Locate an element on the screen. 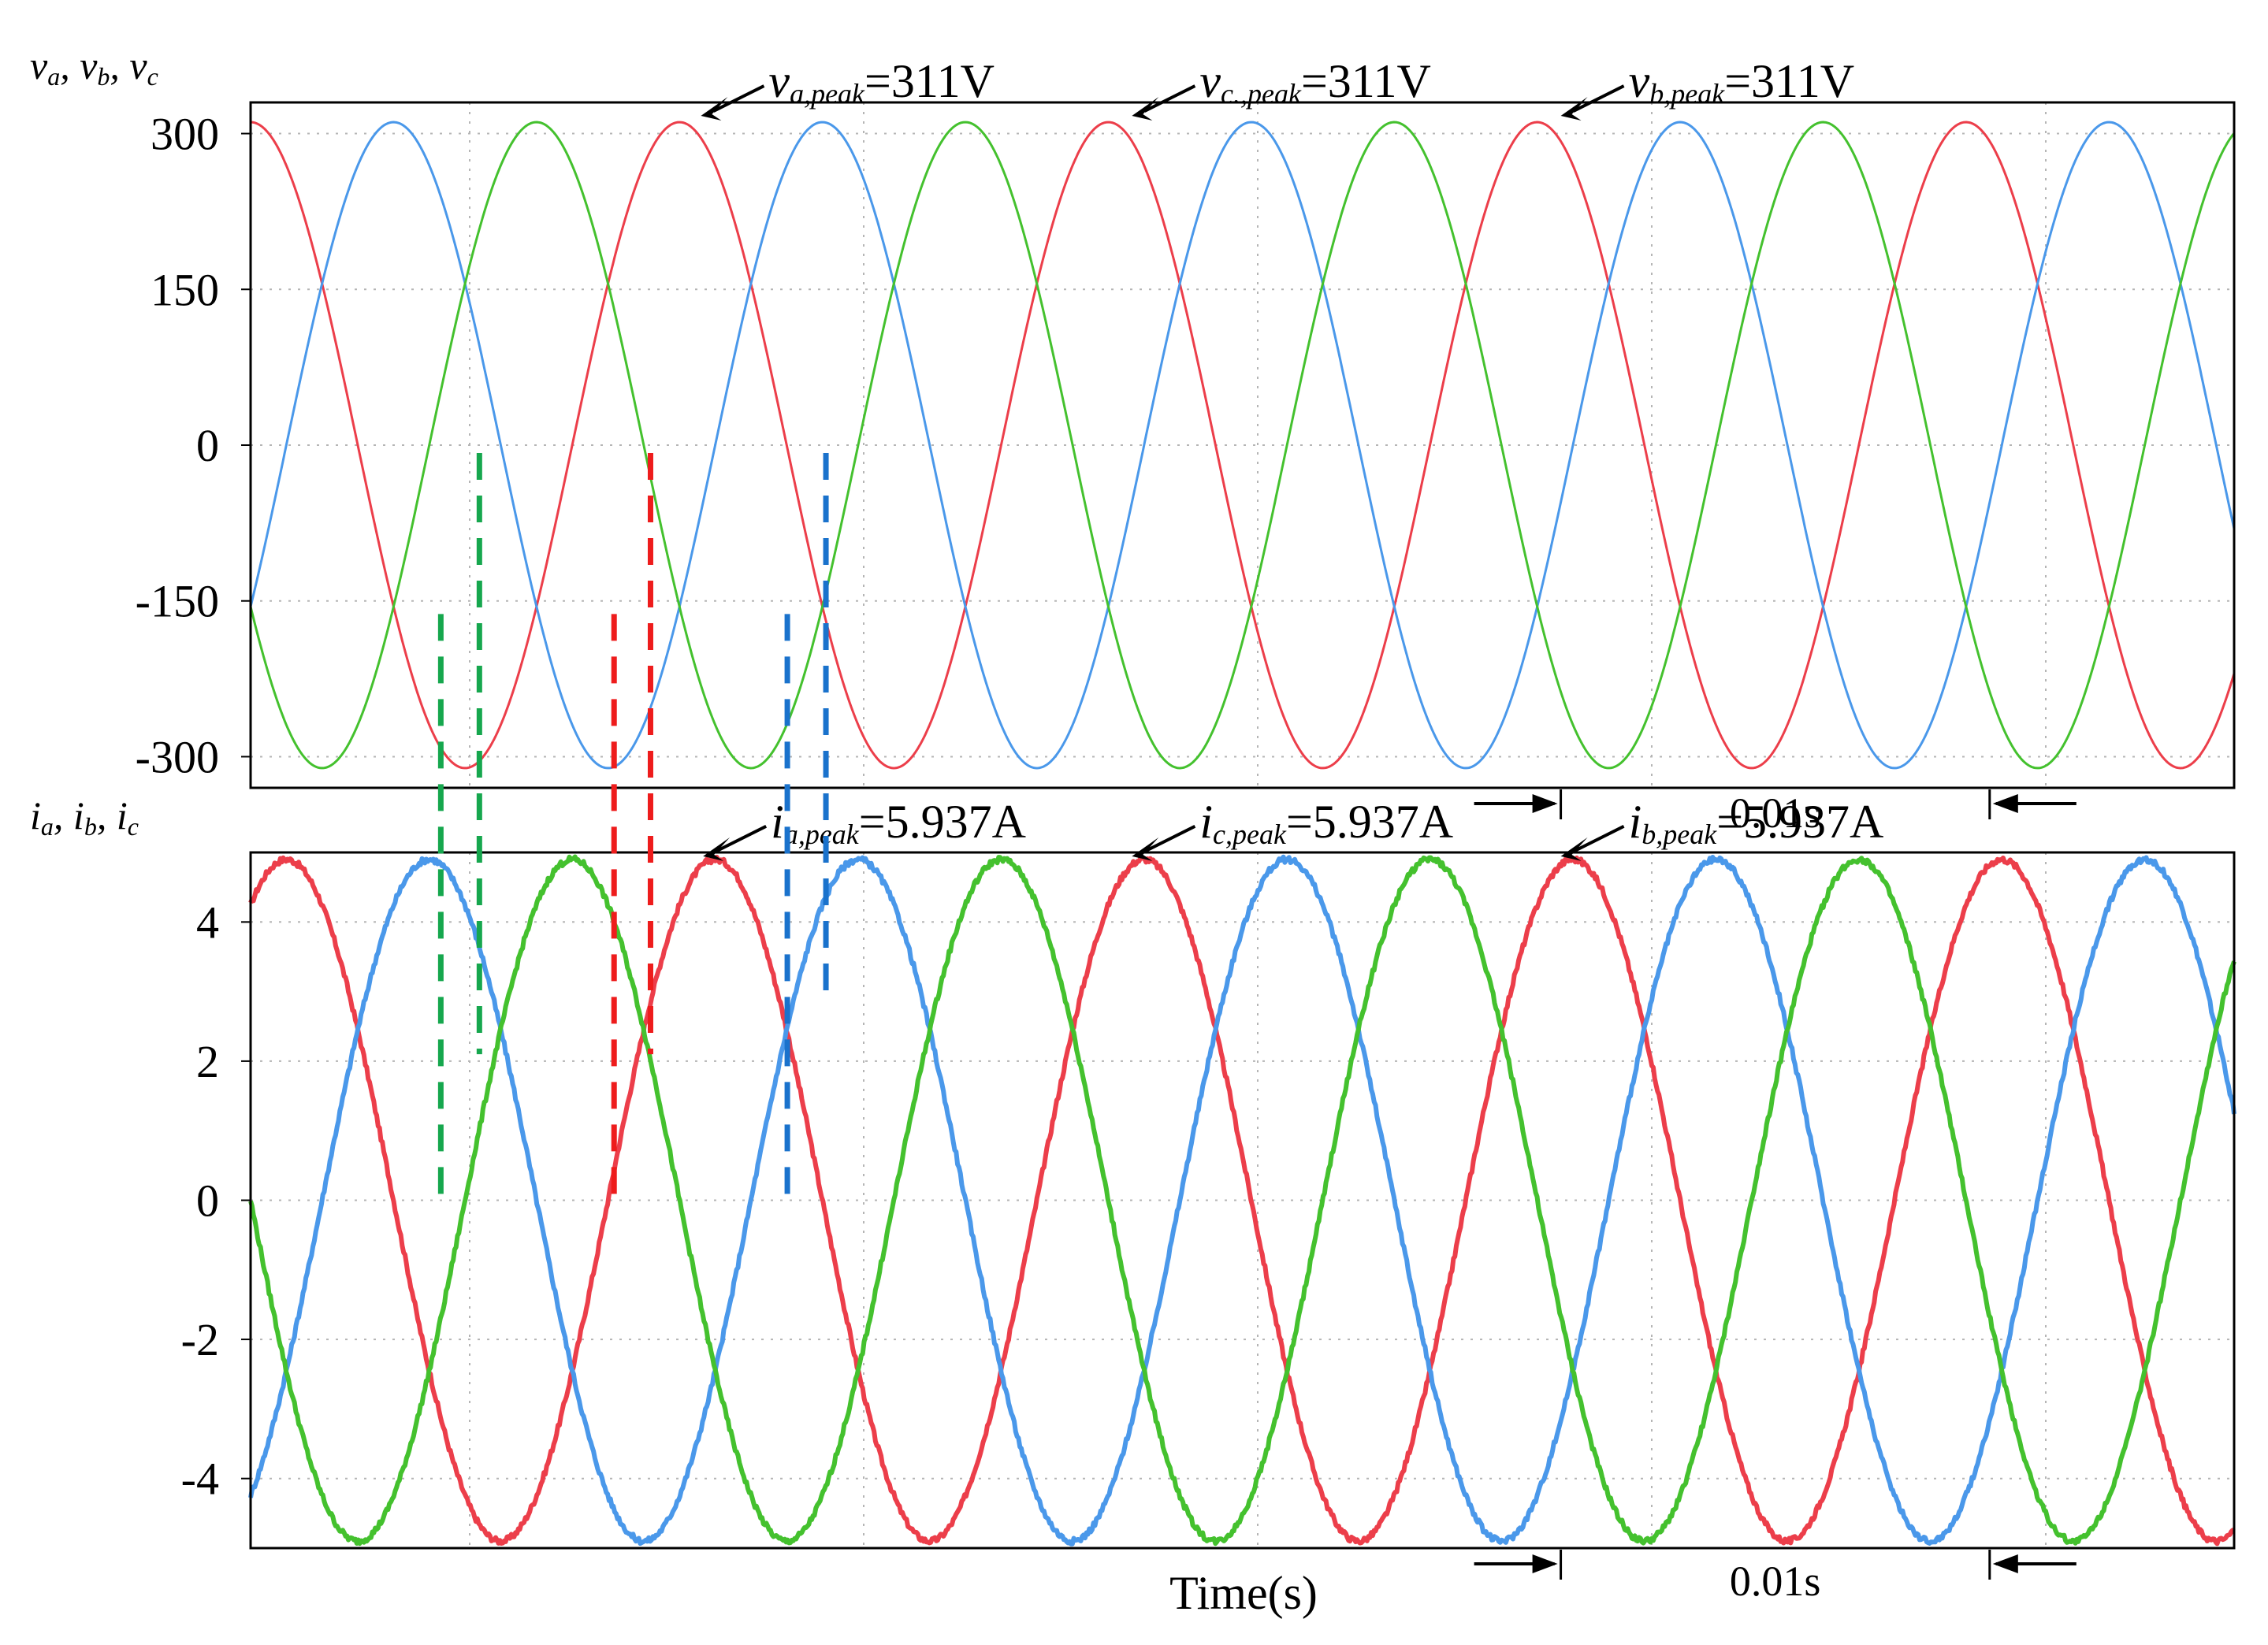  peak-annotation-label: ic,peak=5.937A is located at coordinates (1326, 823).